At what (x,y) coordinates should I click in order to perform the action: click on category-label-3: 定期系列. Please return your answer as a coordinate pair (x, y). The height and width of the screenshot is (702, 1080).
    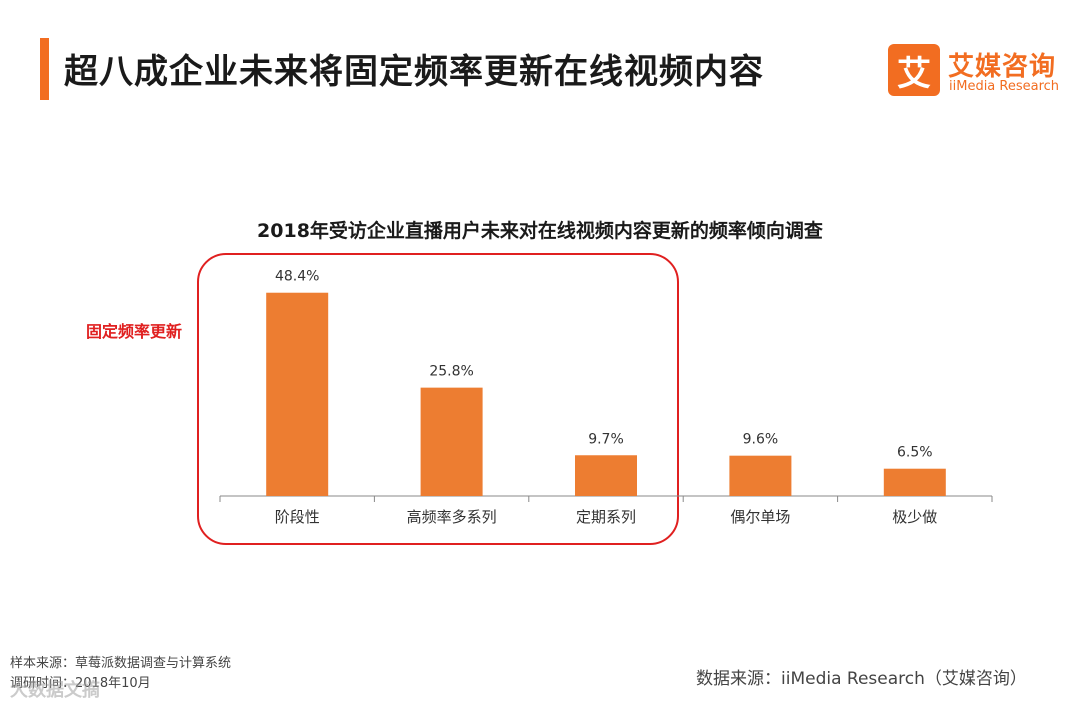
    Looking at the image, I should click on (606, 517).